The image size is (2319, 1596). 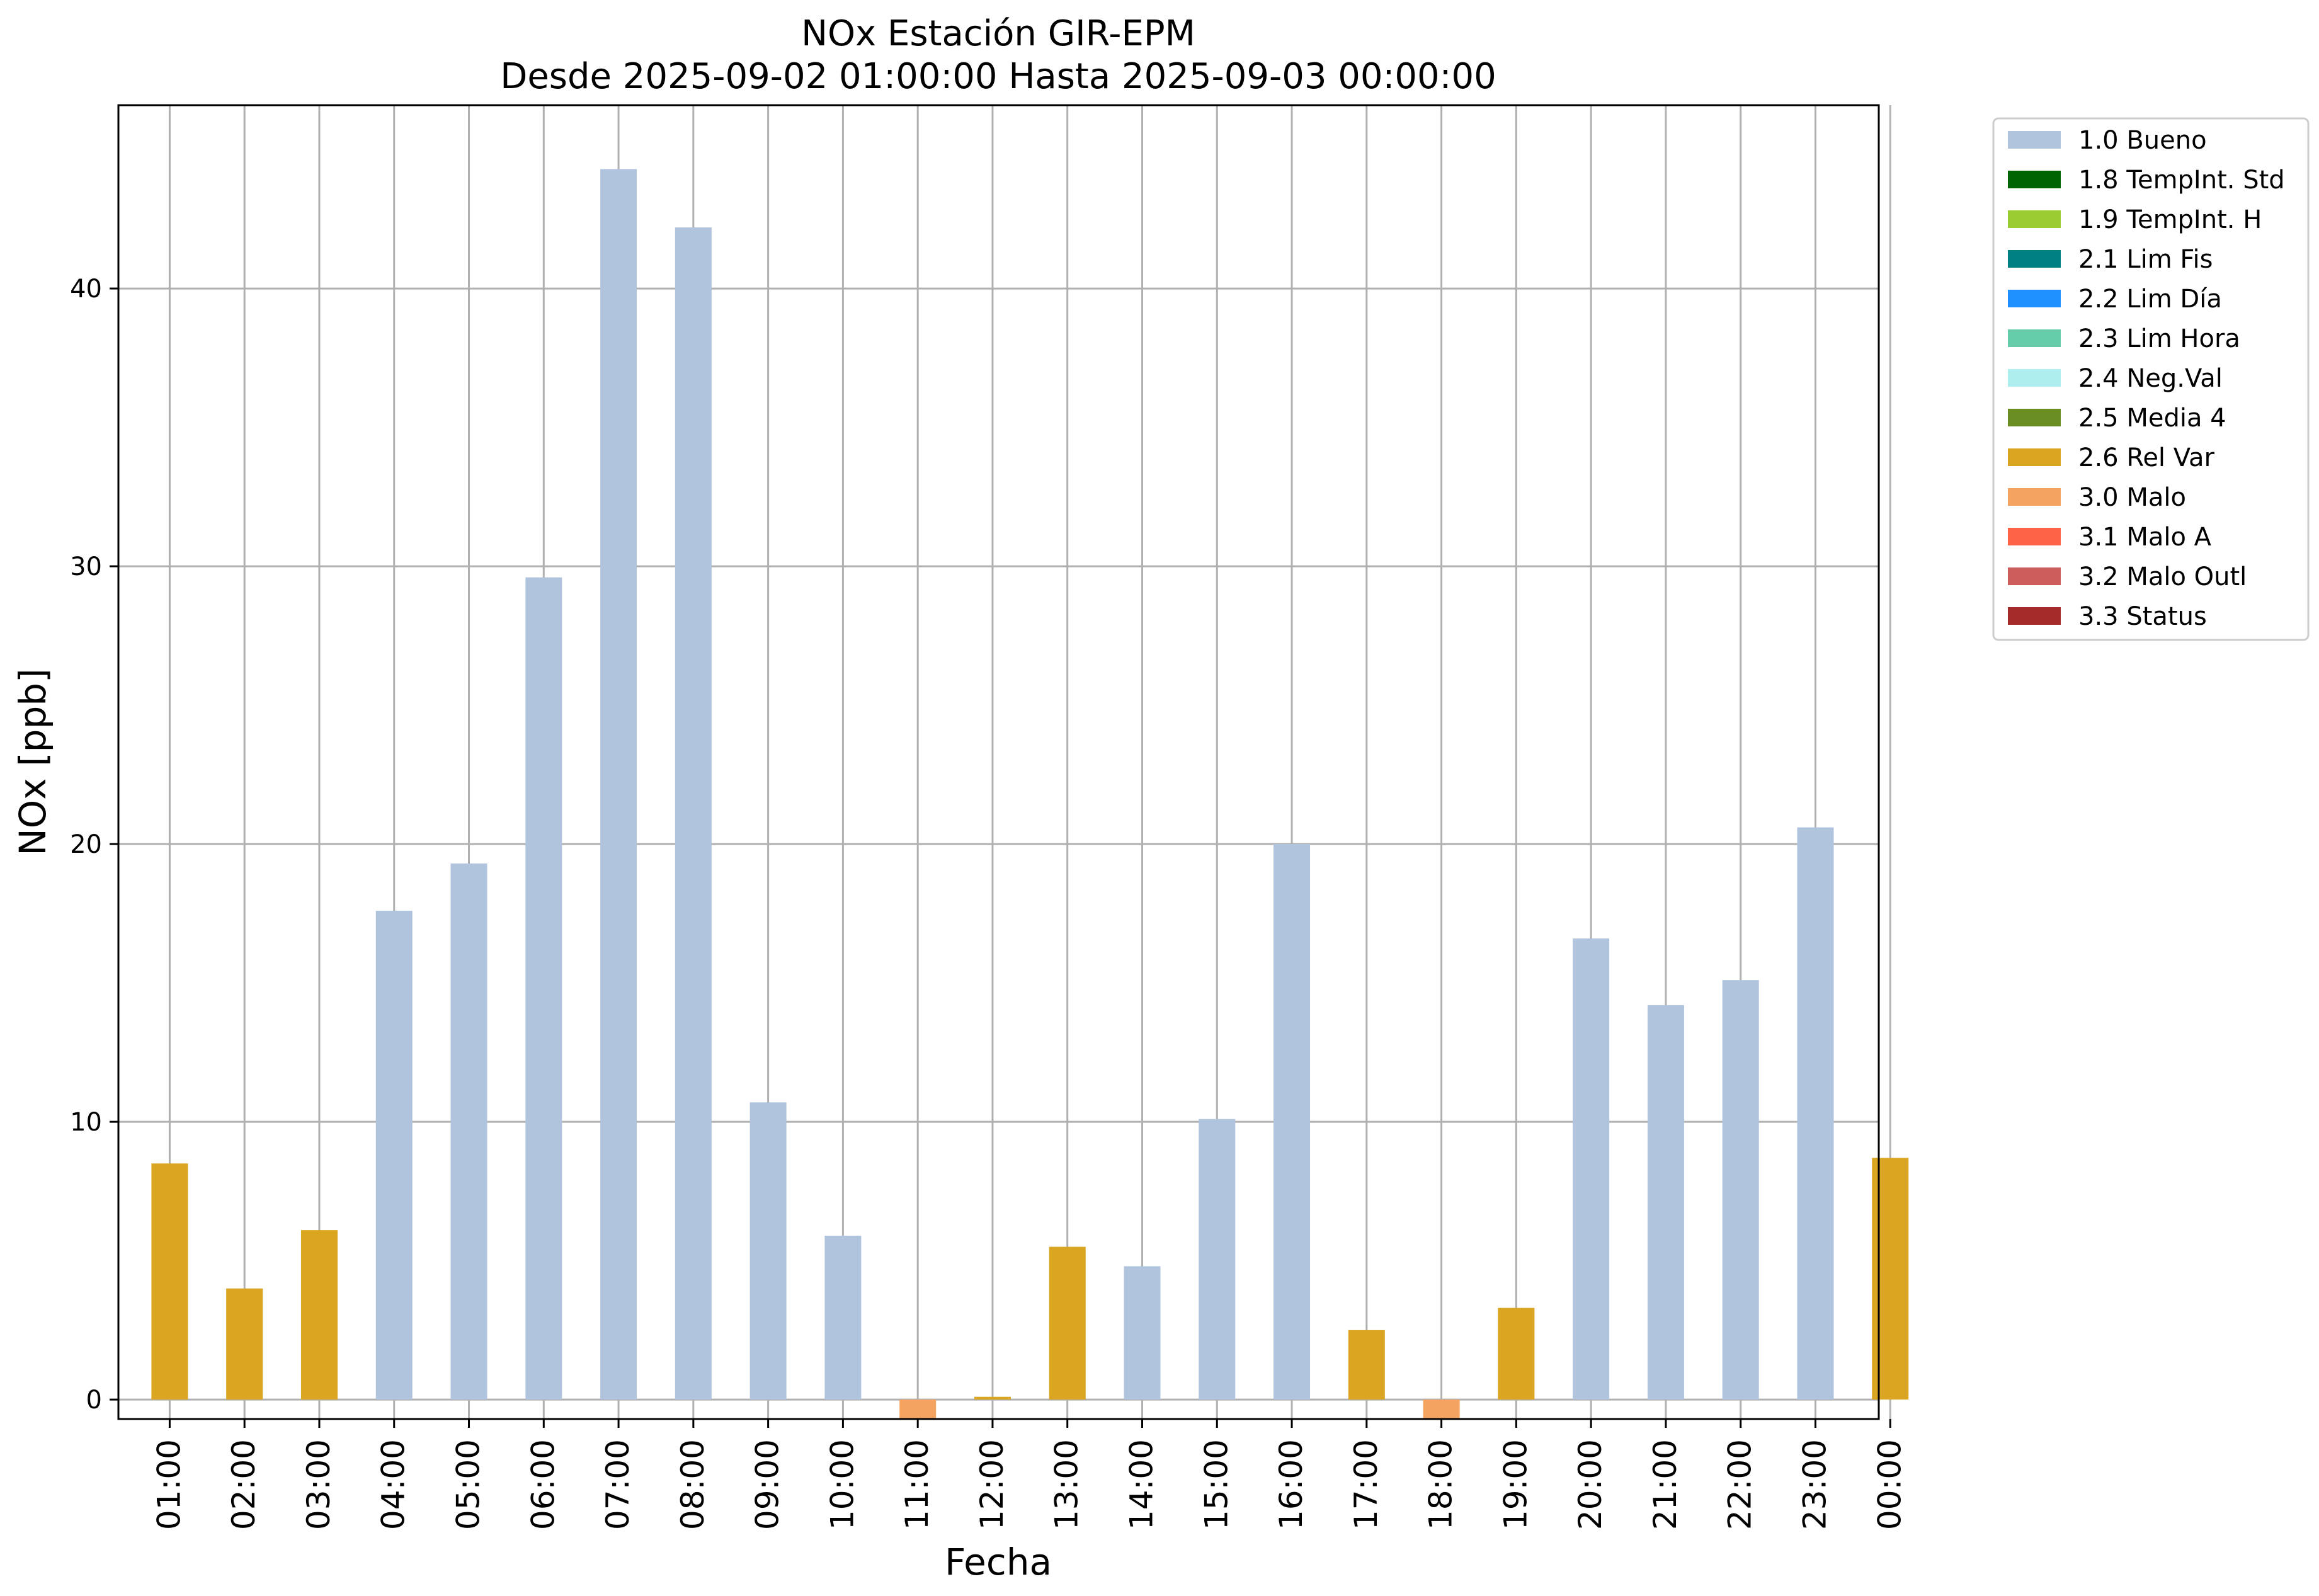 I want to click on x-tick-label: 01:00, so click(x=169, y=1484).